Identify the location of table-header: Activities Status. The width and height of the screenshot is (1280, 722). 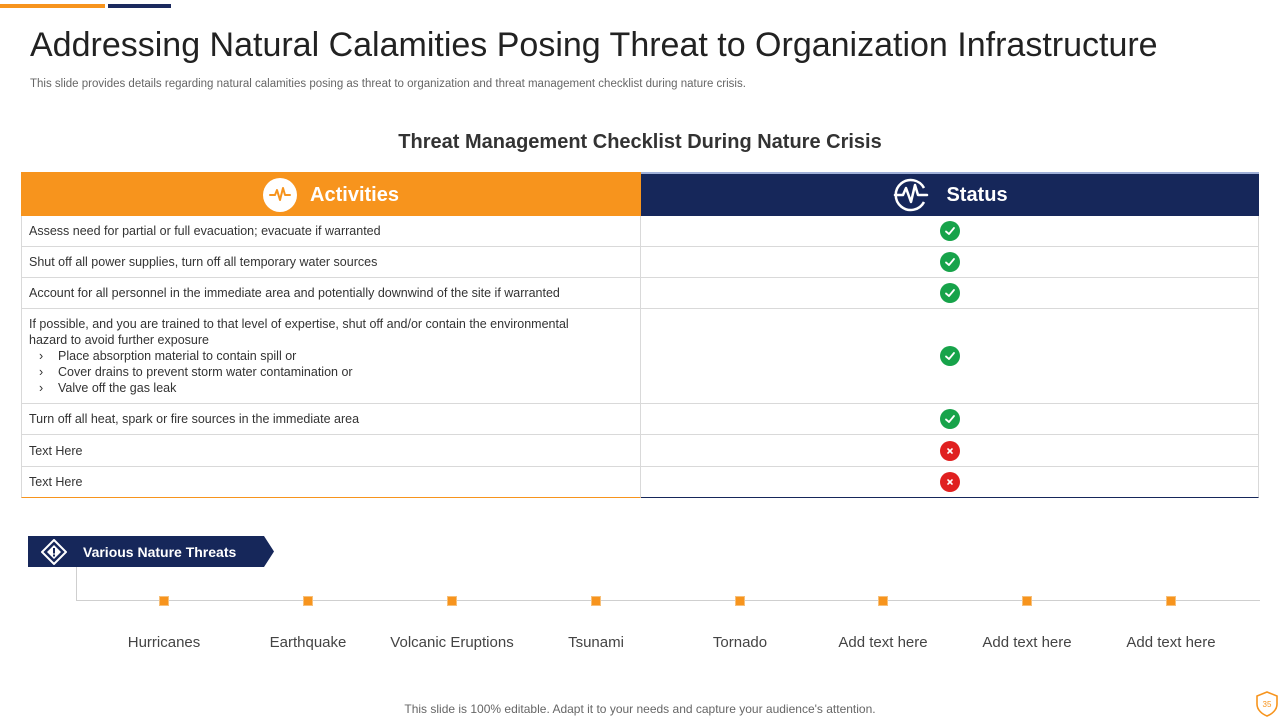
(640, 194).